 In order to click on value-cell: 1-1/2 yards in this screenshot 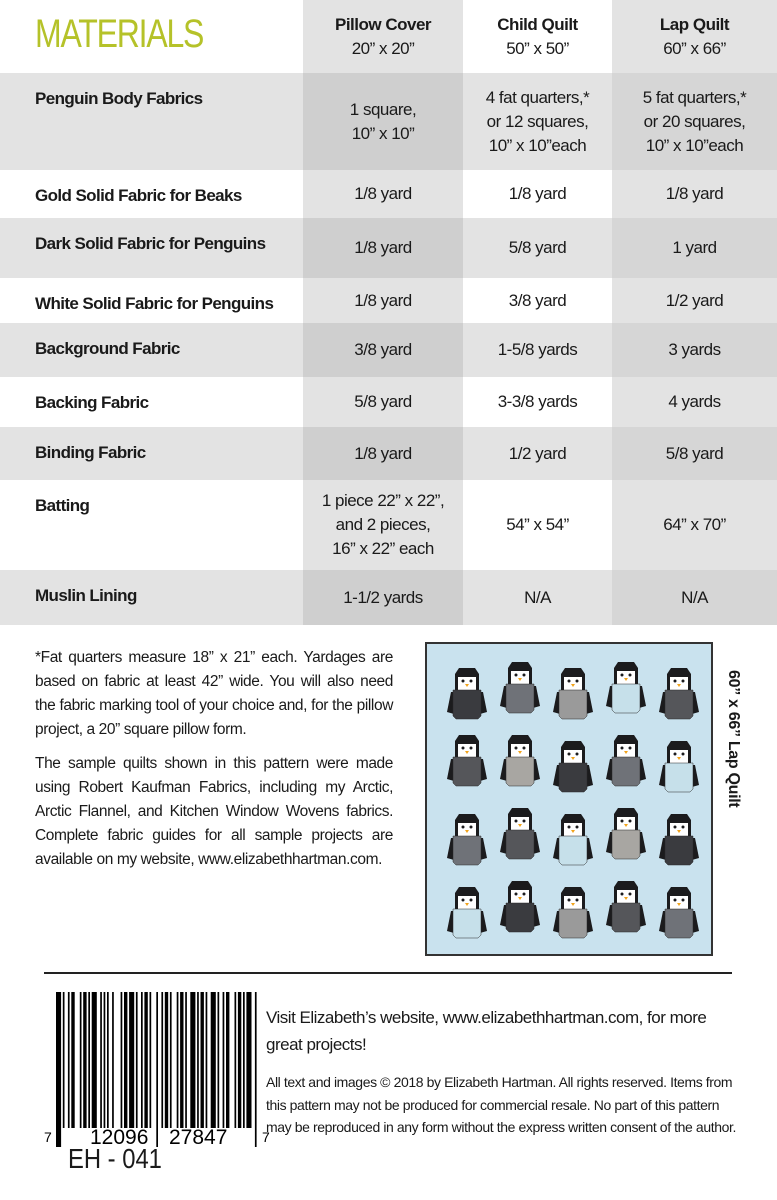, I will do `click(383, 597)`.